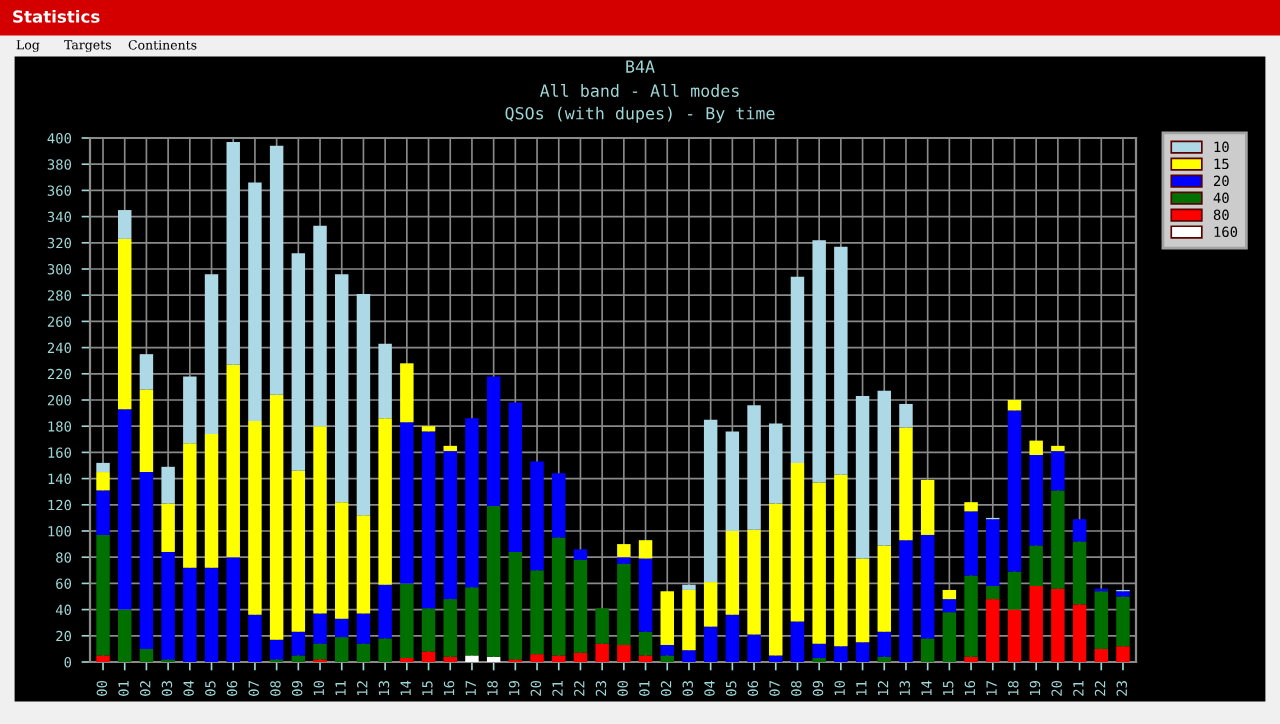 This screenshot has width=1280, height=724. I want to click on text: Statistics, so click(56, 16).